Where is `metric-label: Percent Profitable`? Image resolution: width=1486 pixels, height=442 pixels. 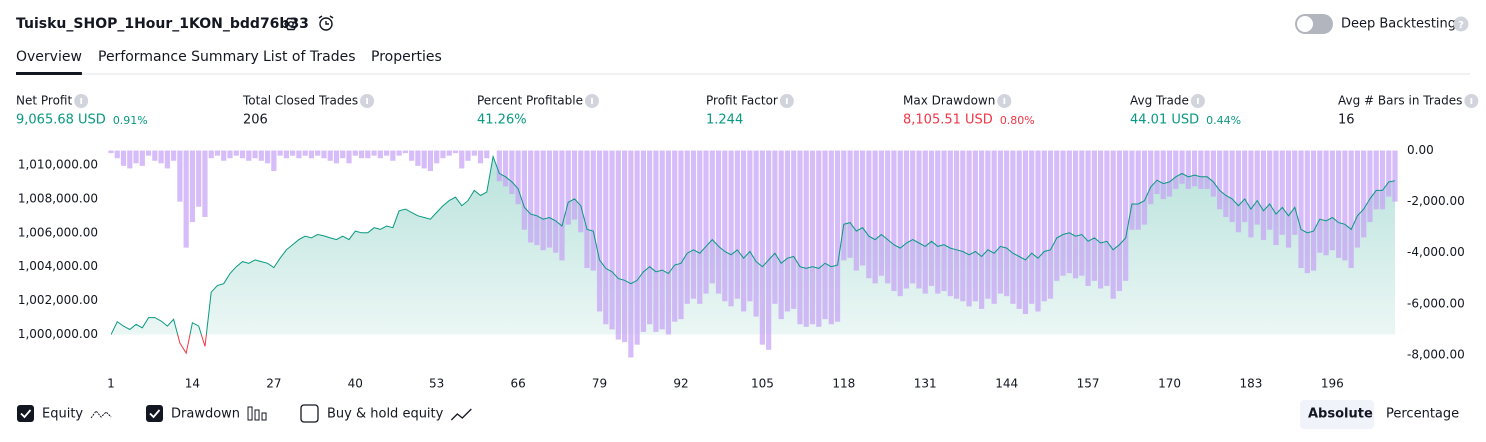
metric-label: Percent Profitable is located at coordinates (530, 101).